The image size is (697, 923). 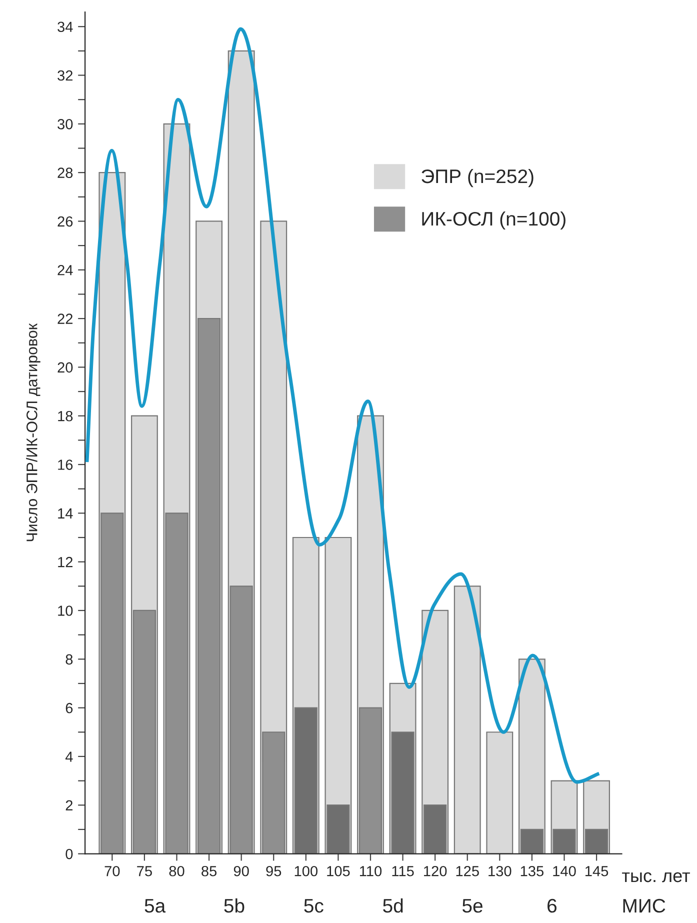 What do you see at coordinates (65, 173) in the screenshot?
I see `y-tick-label: 28` at bounding box center [65, 173].